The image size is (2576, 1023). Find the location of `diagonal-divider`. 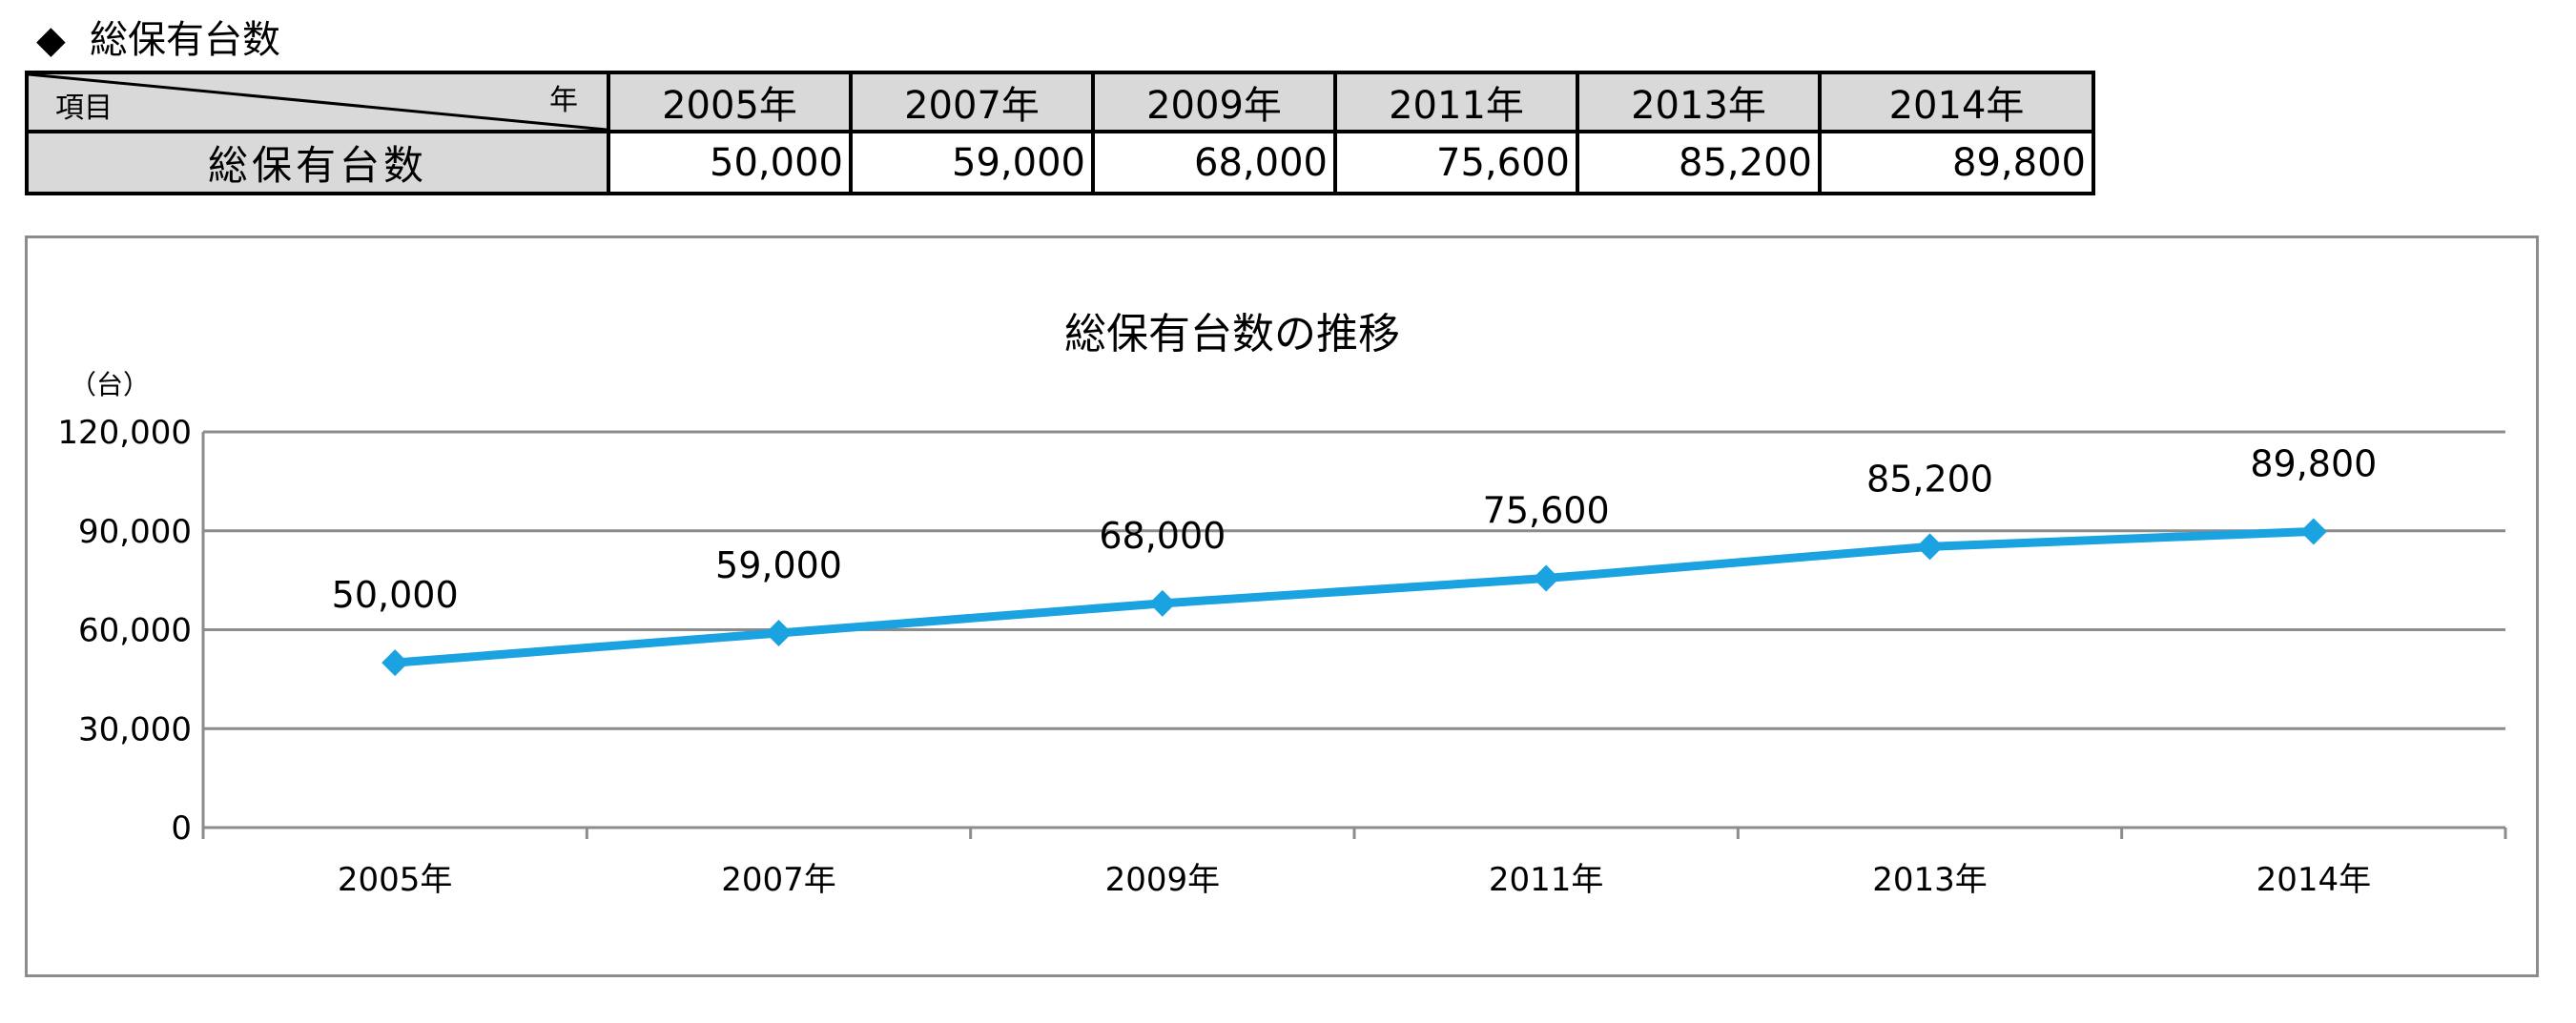

diagonal-divider is located at coordinates (318, 102).